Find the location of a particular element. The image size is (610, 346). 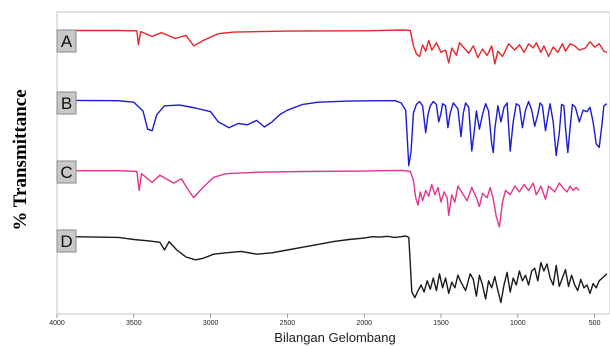

series-labels: A B C D is located at coordinates (66, 141).